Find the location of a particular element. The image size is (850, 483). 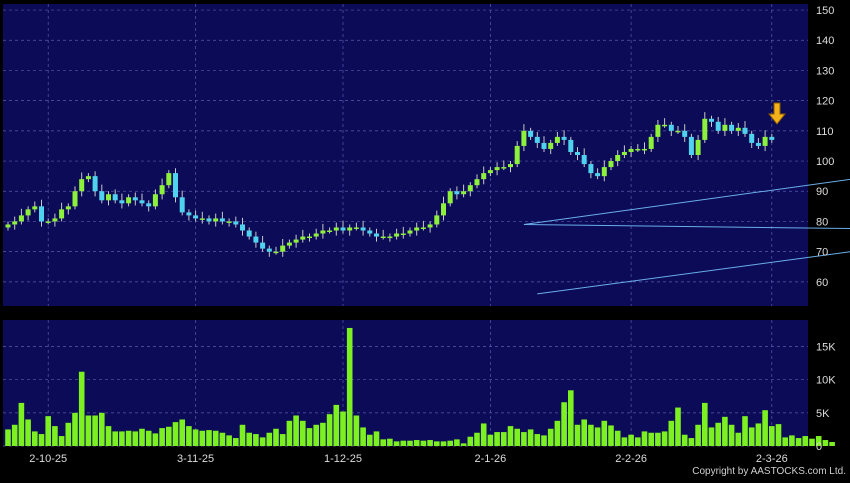

price-tick-label: 60 is located at coordinates (822, 283).